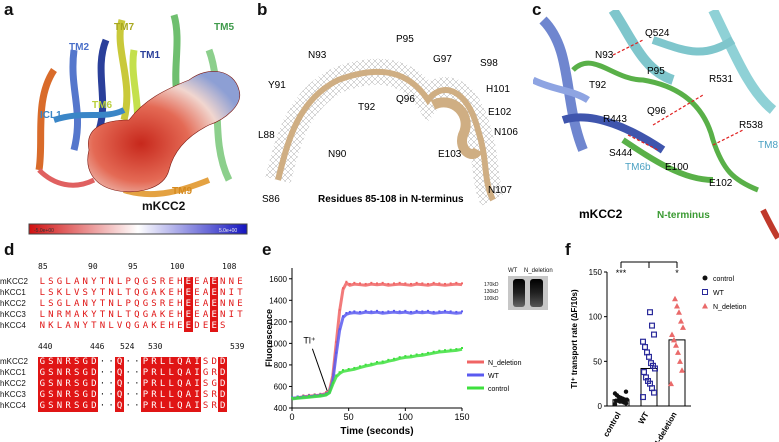 The height and width of the screenshot is (442, 779). I want to click on position-number: 524, so click(127, 346).